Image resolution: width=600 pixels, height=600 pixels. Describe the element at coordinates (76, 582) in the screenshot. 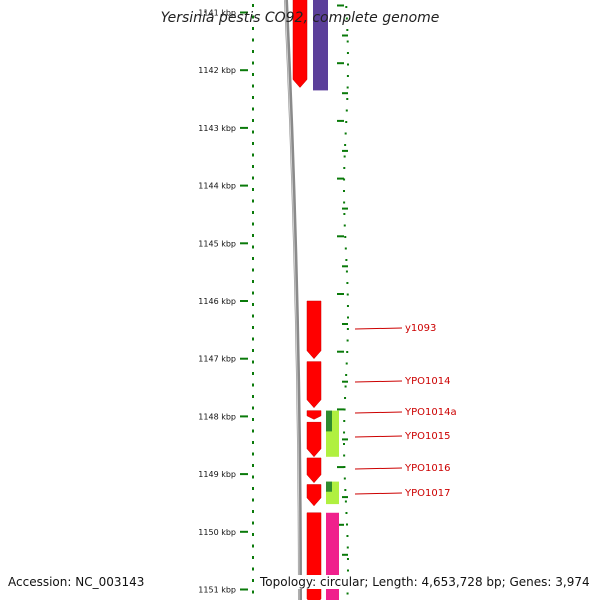

I see `accession-text: Accession: NC_003143` at that location.